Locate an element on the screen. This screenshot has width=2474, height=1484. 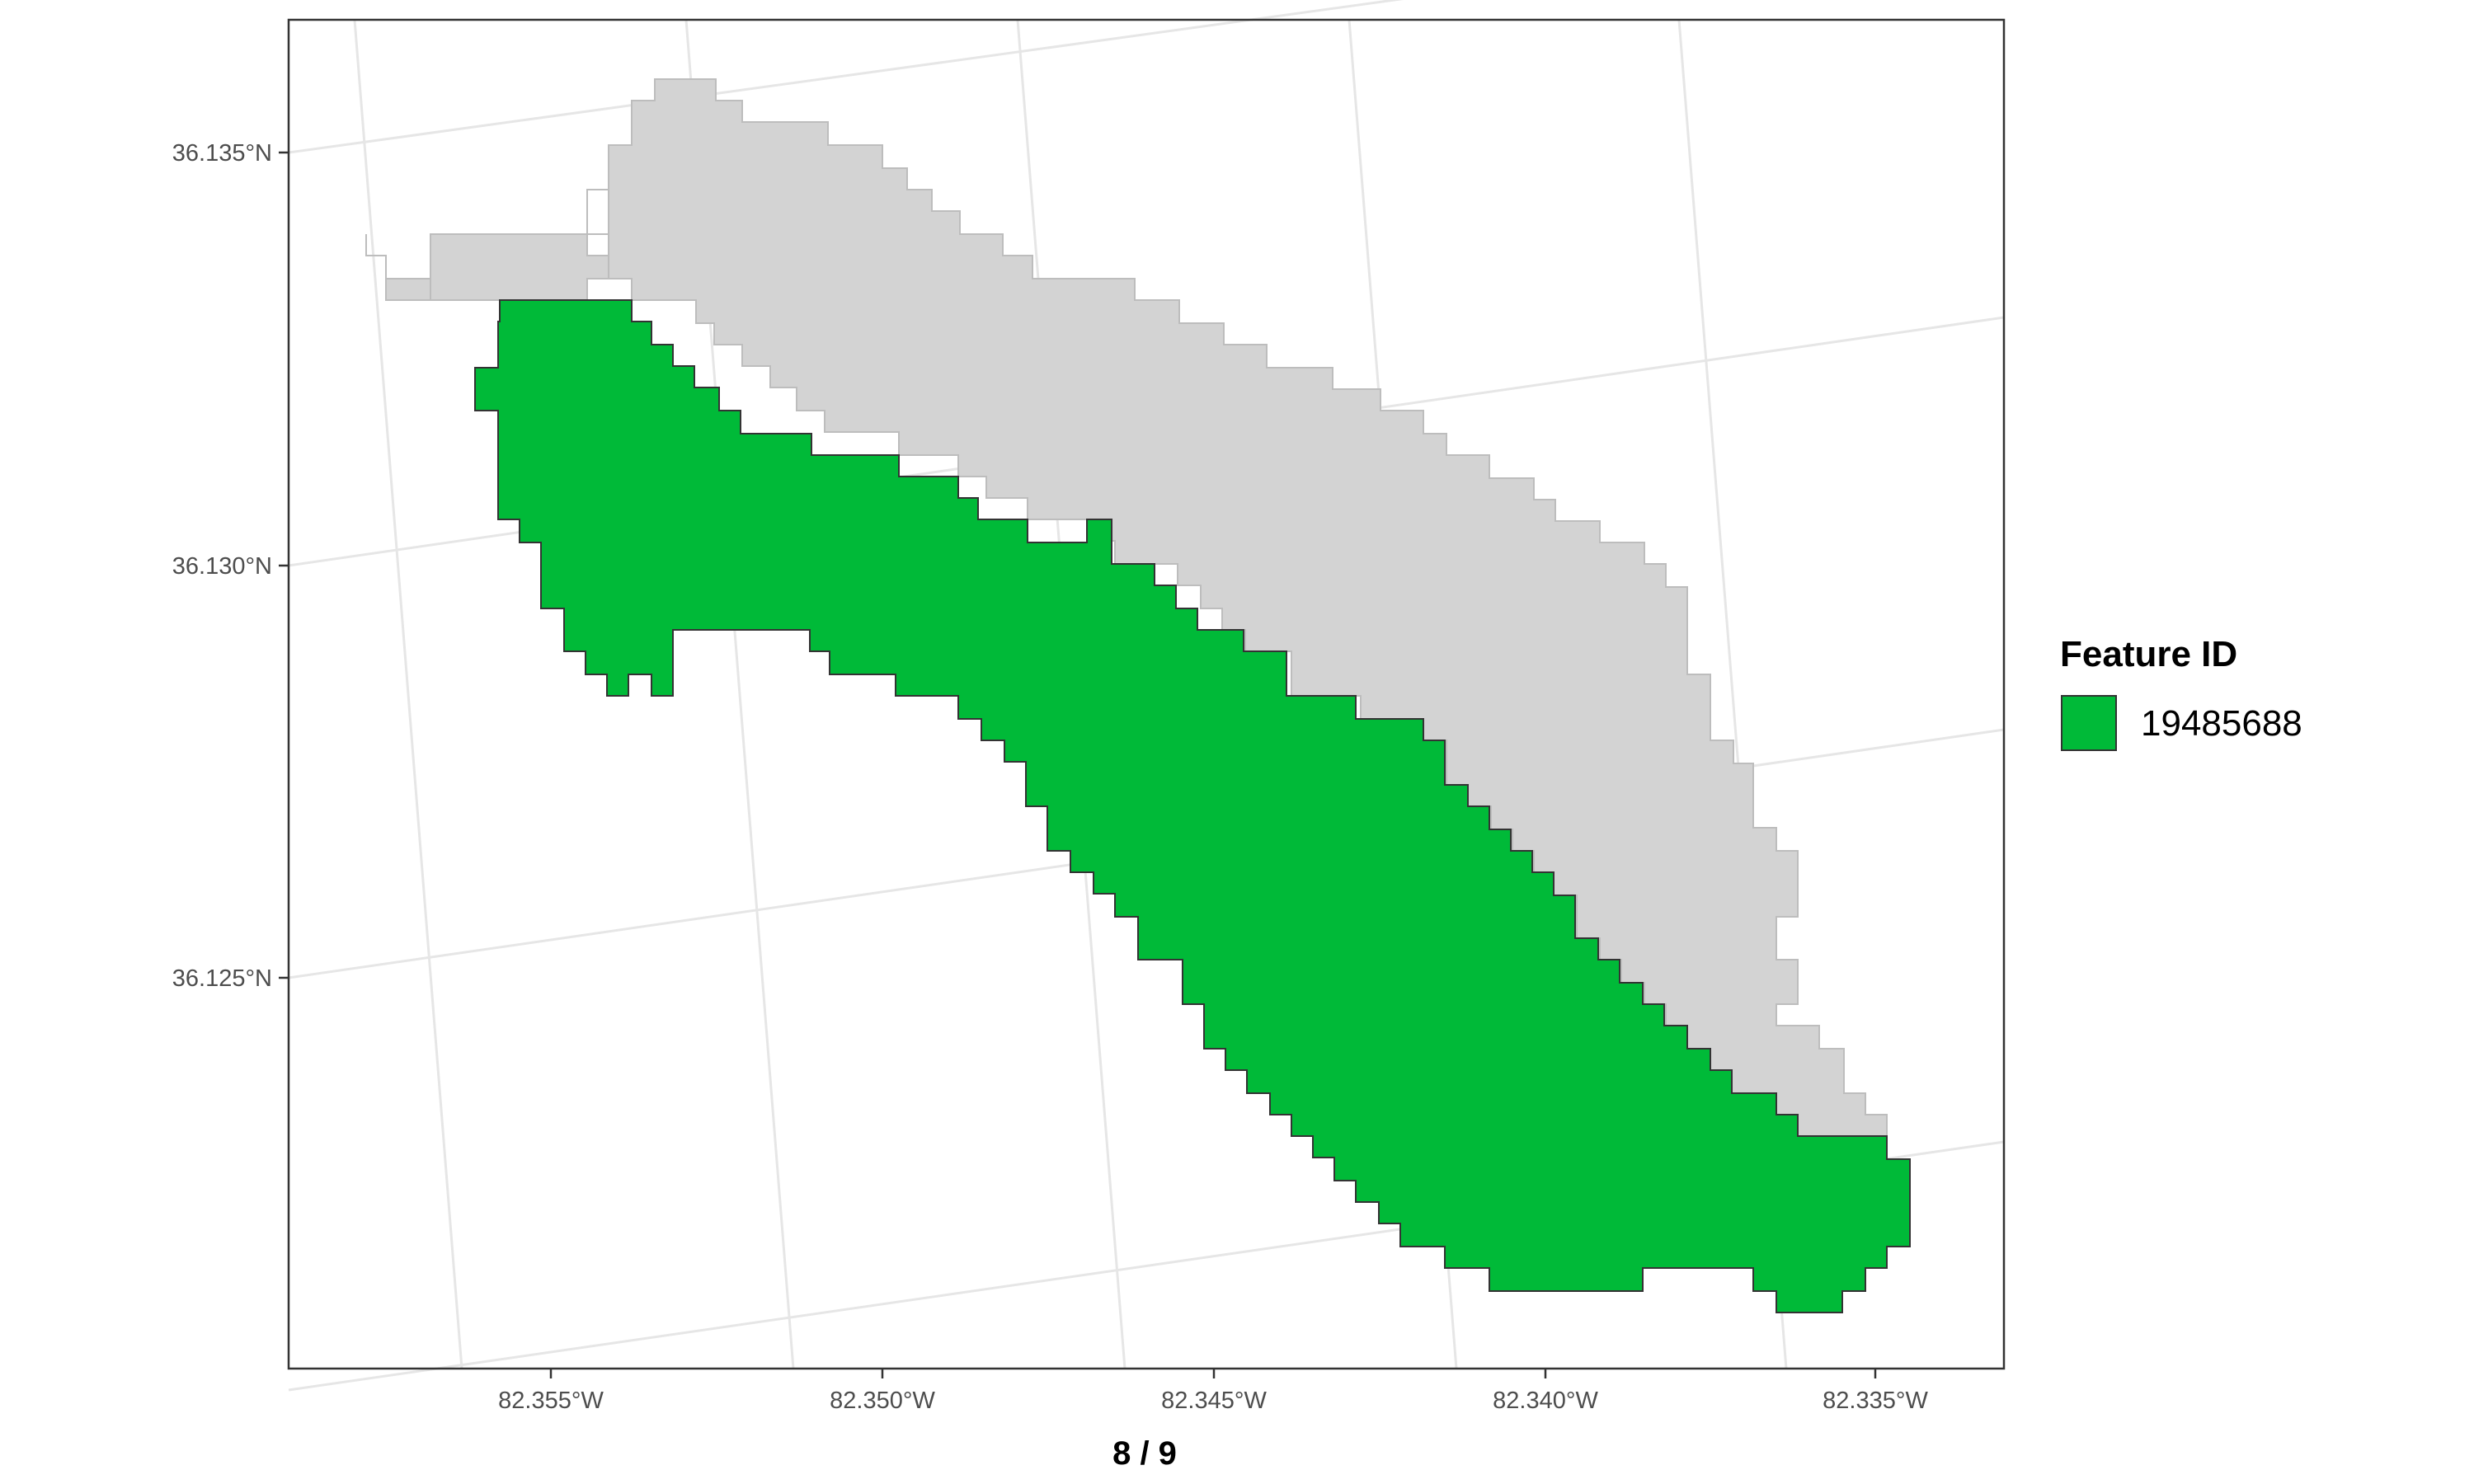
legend-key-swatch is located at coordinates (2089, 723).